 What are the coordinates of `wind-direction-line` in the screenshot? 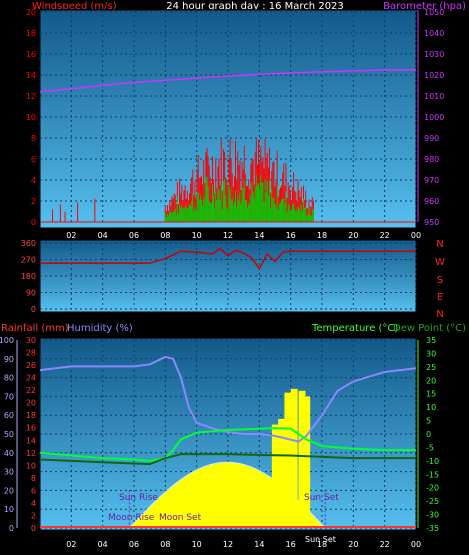 It's located at (228, 259).